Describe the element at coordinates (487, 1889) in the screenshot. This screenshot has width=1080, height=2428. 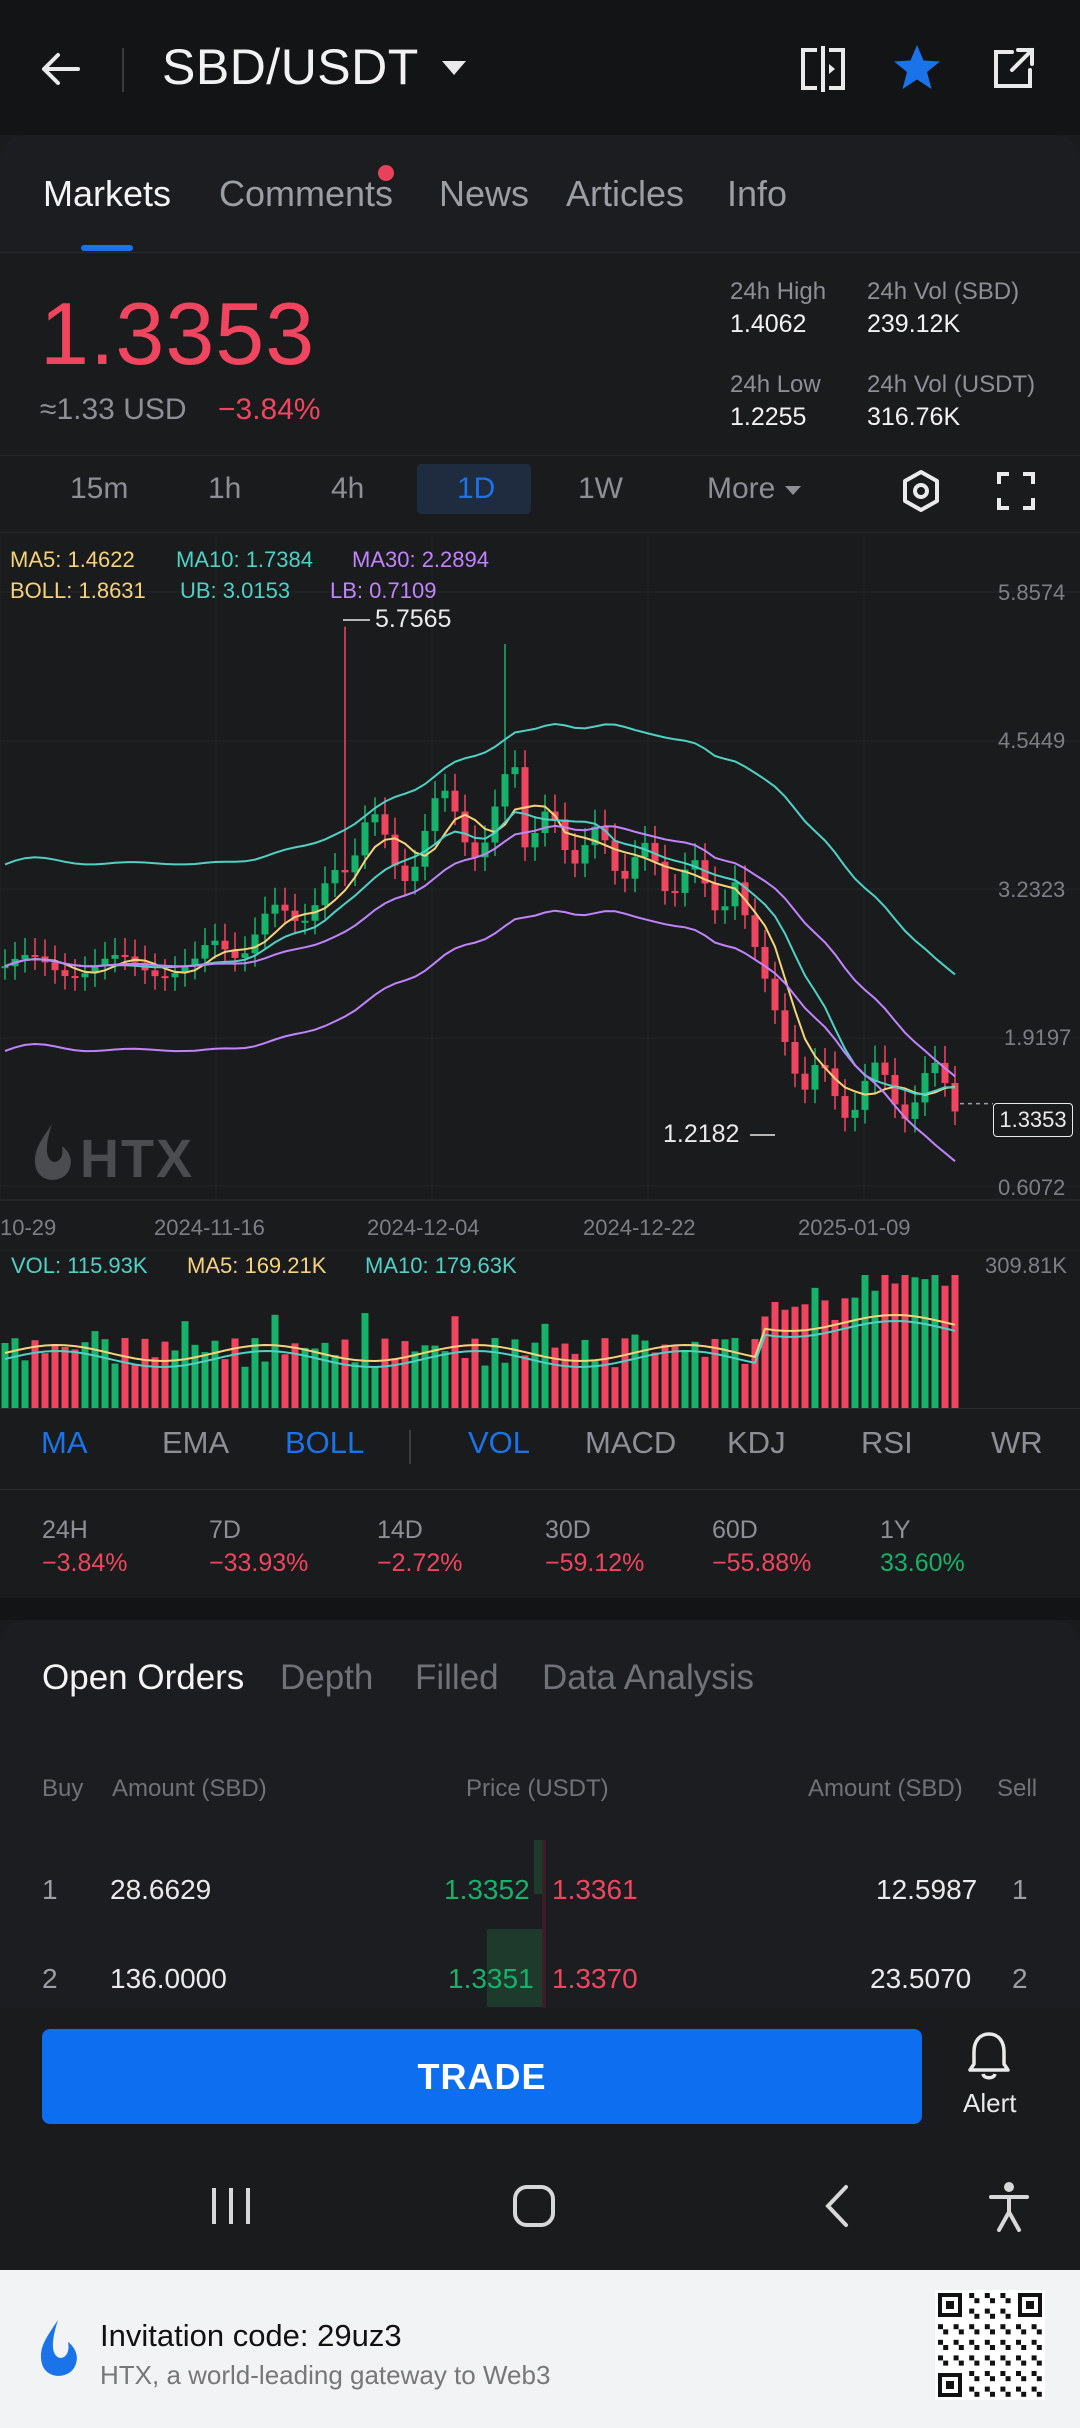
I see `ob-row-1-bid: 1.3352` at that location.